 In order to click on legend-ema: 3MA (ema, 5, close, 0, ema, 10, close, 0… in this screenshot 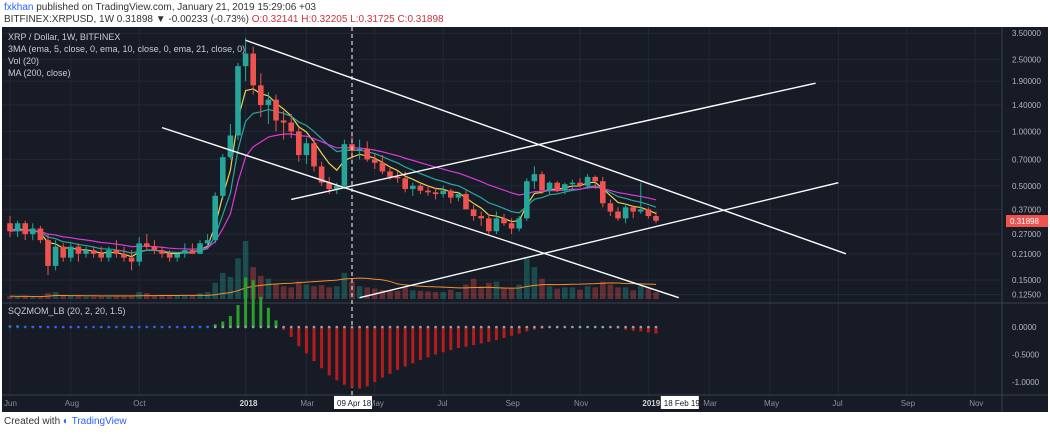, I will do `click(127, 49)`.